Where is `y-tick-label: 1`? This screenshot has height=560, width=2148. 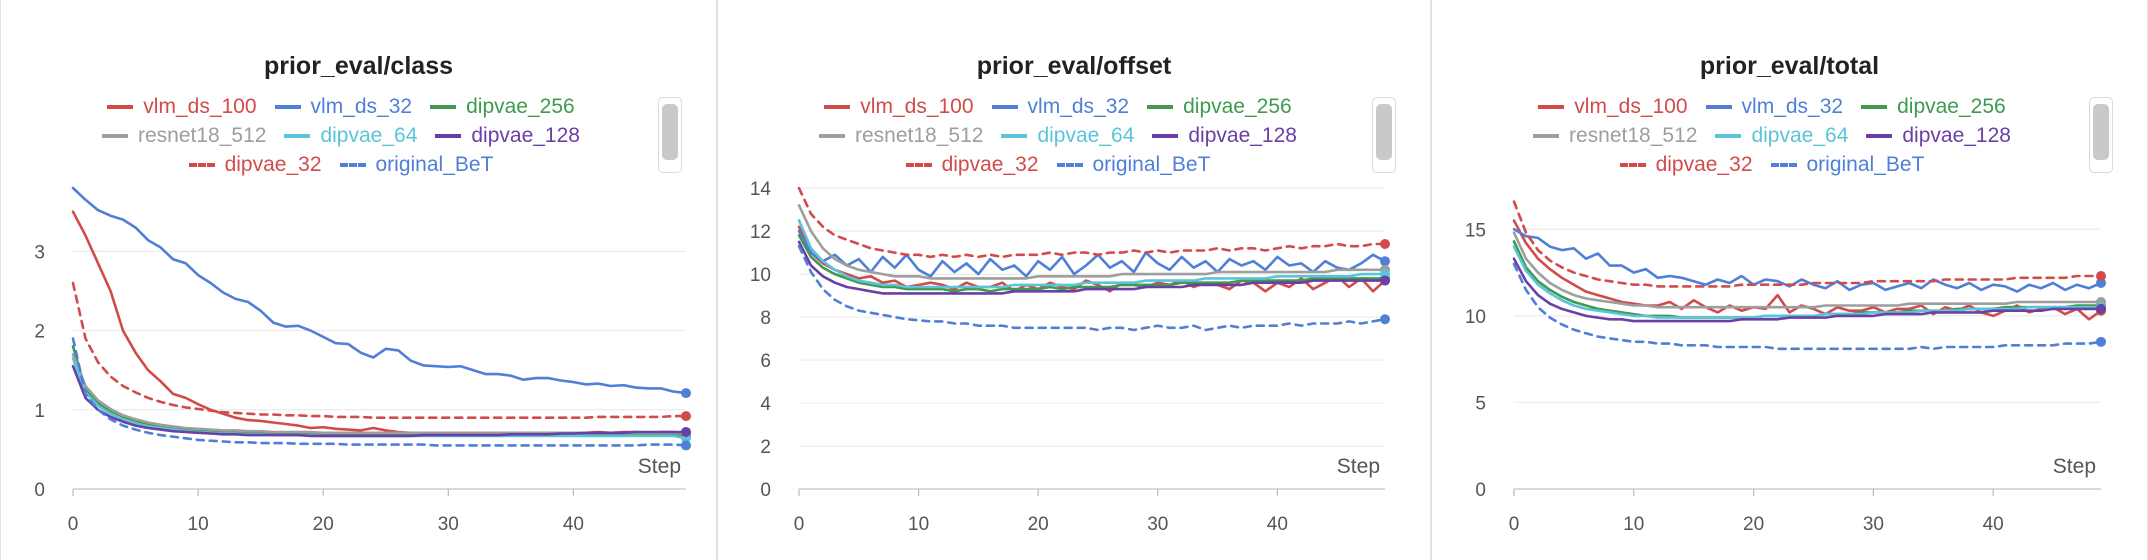 y-tick-label: 1 is located at coordinates (39, 411).